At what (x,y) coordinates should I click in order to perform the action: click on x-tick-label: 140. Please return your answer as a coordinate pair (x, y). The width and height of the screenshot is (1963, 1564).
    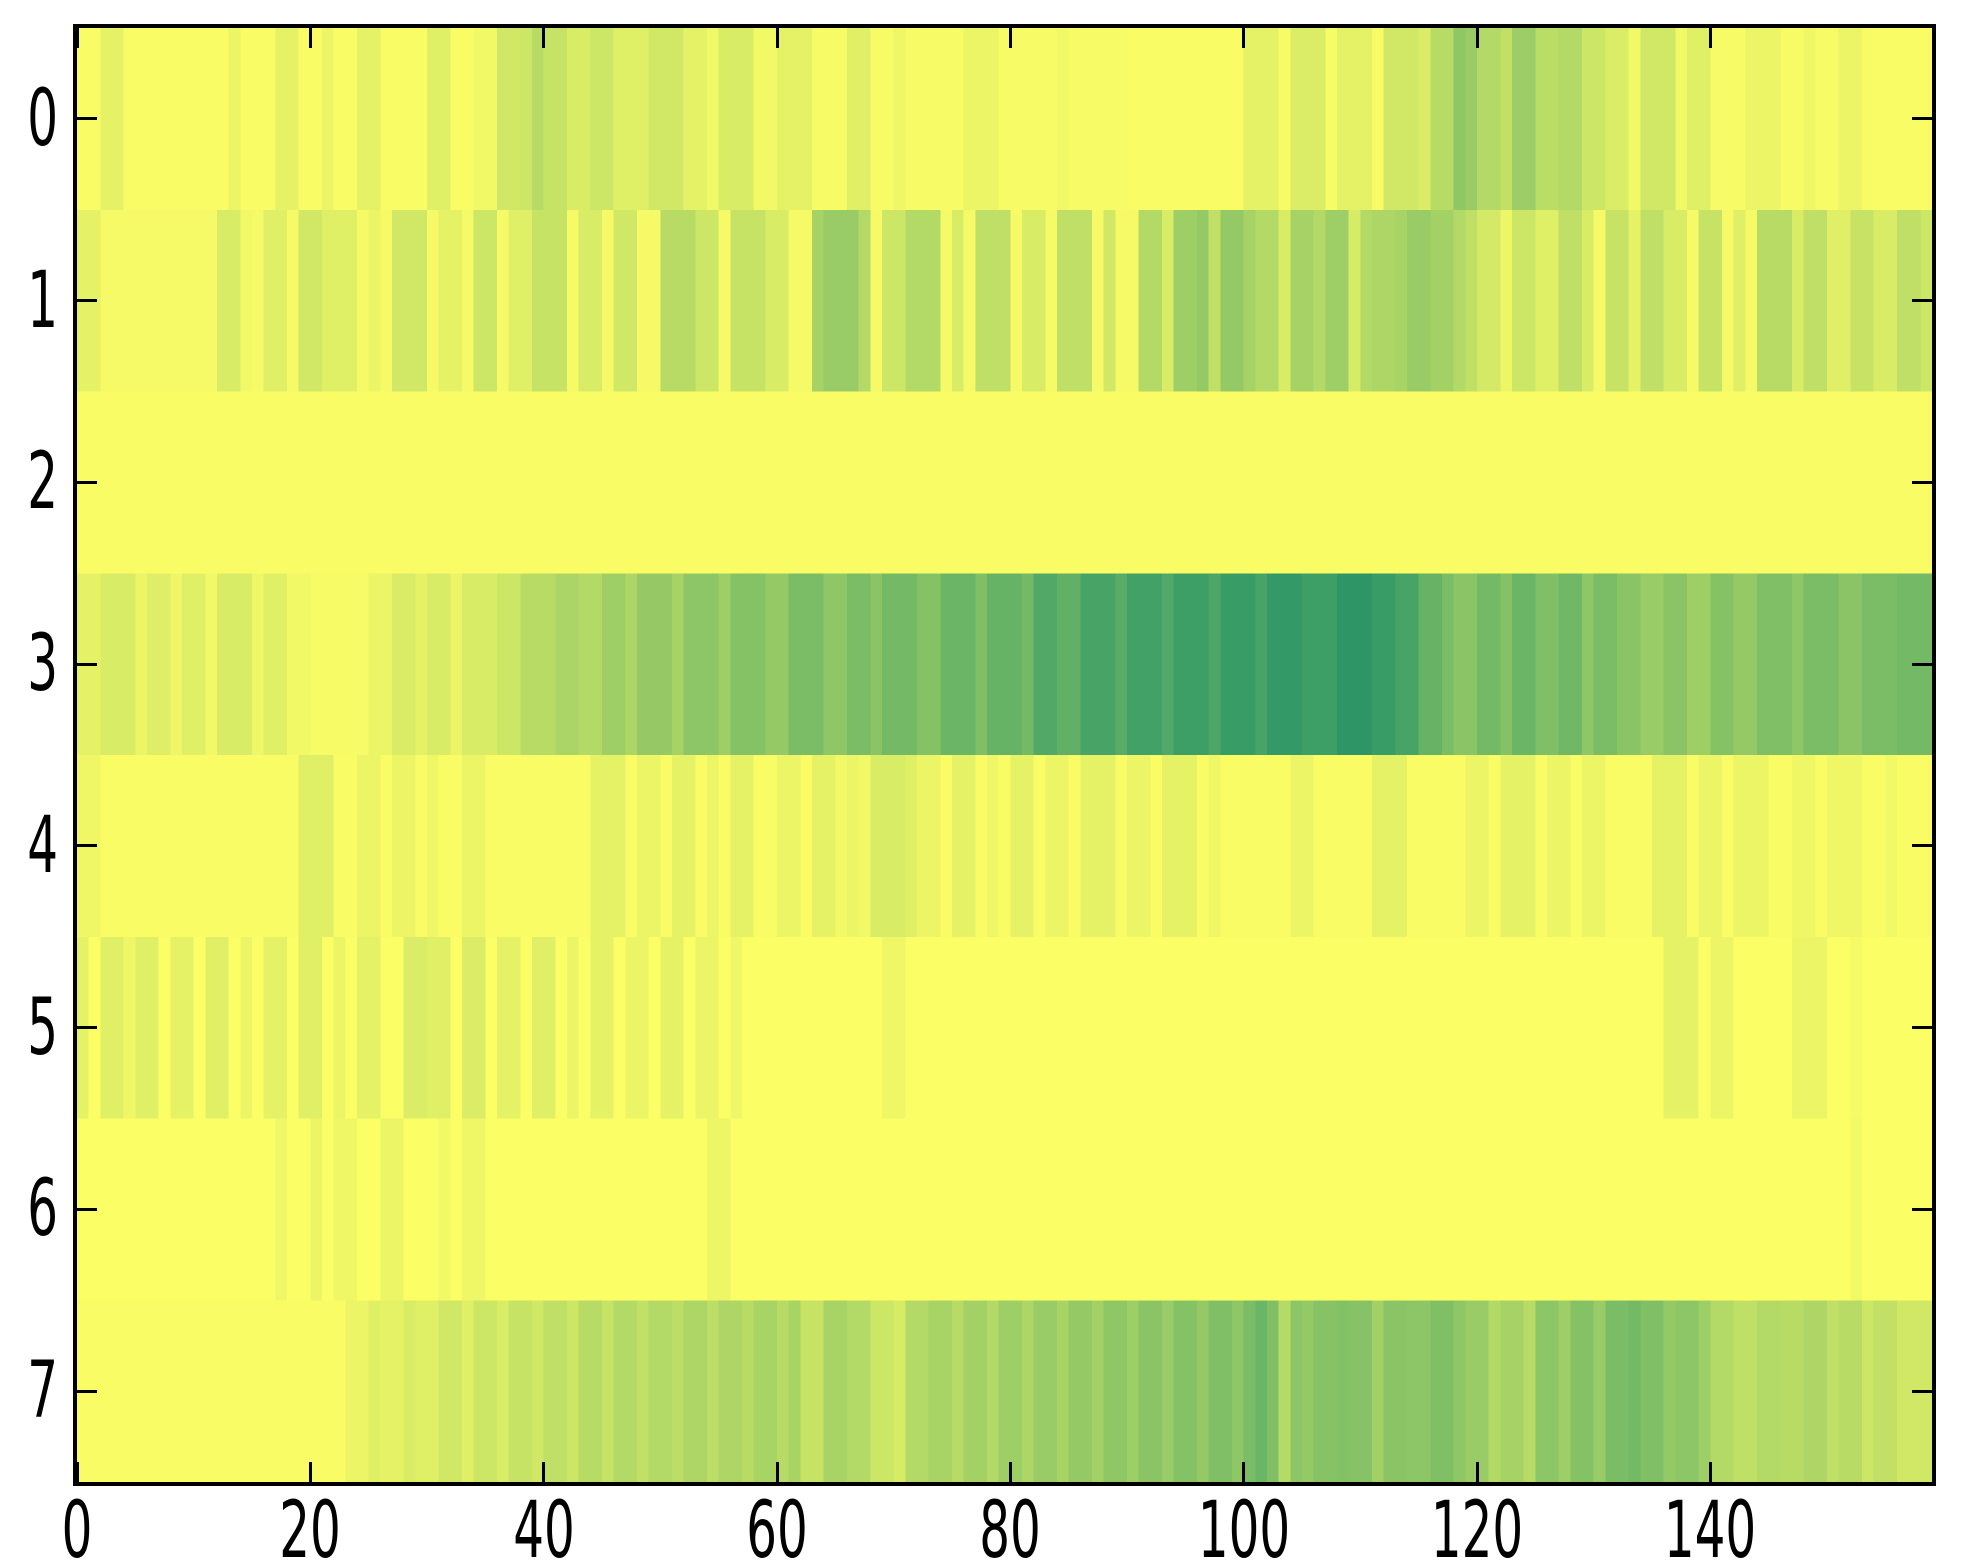
    Looking at the image, I should click on (1710, 1525).